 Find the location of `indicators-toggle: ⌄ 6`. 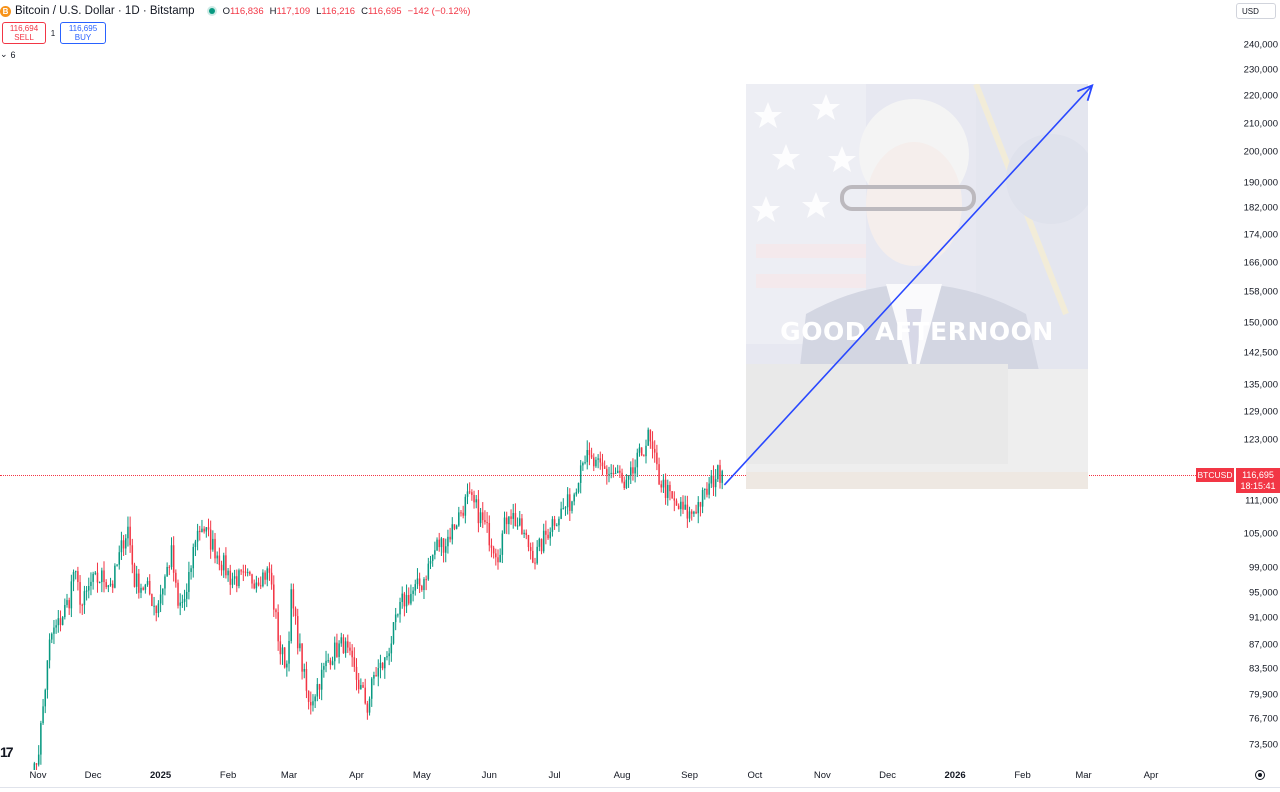

indicators-toggle: ⌄ 6 is located at coordinates (8, 54).